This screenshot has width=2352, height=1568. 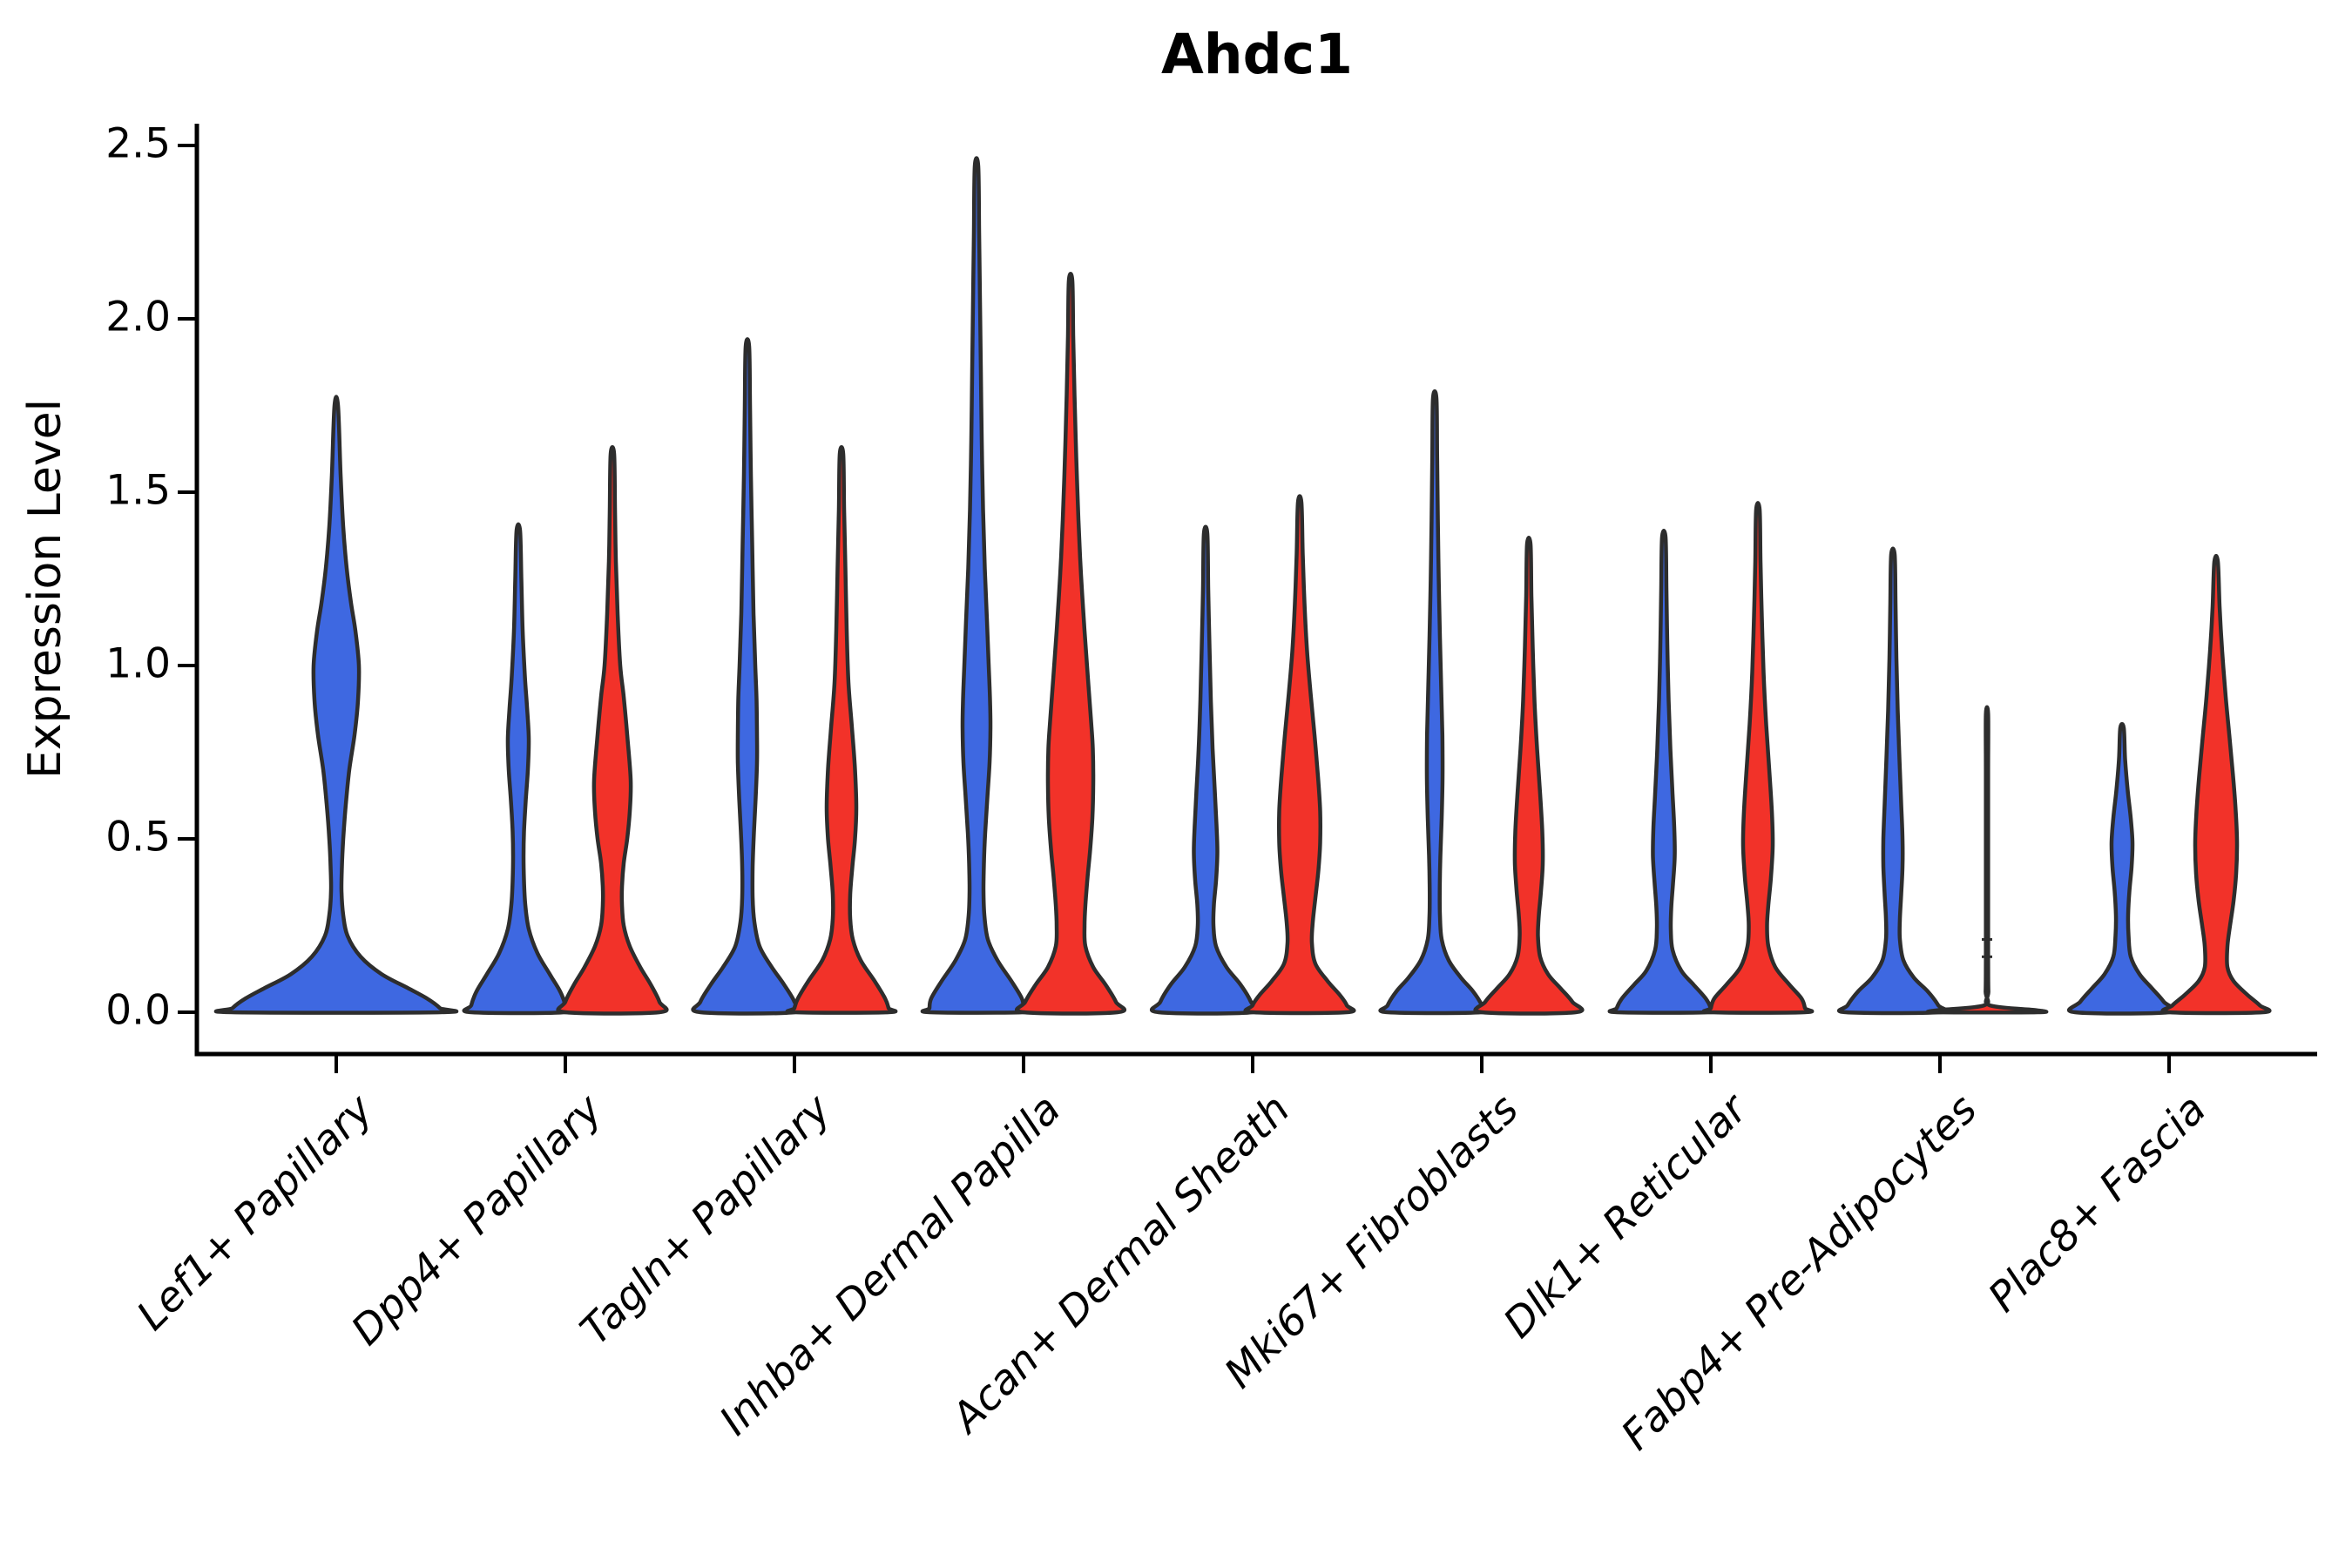 I want to click on violin-inhba-dermal-papilla-red, so click(x=1070, y=644).